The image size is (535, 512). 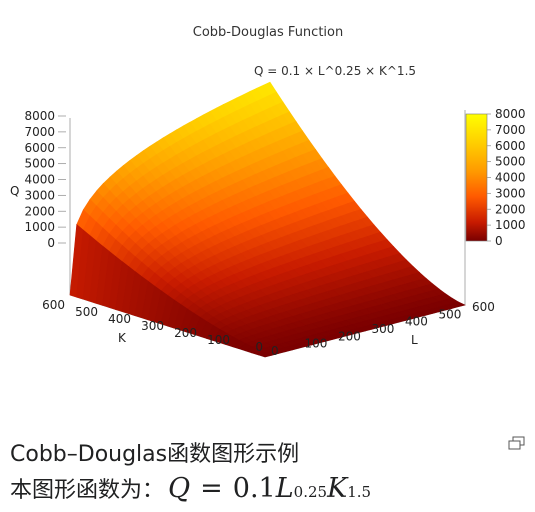 What do you see at coordinates (499, 241) in the screenshot?
I see `colorbar-tick-label: 0` at bounding box center [499, 241].